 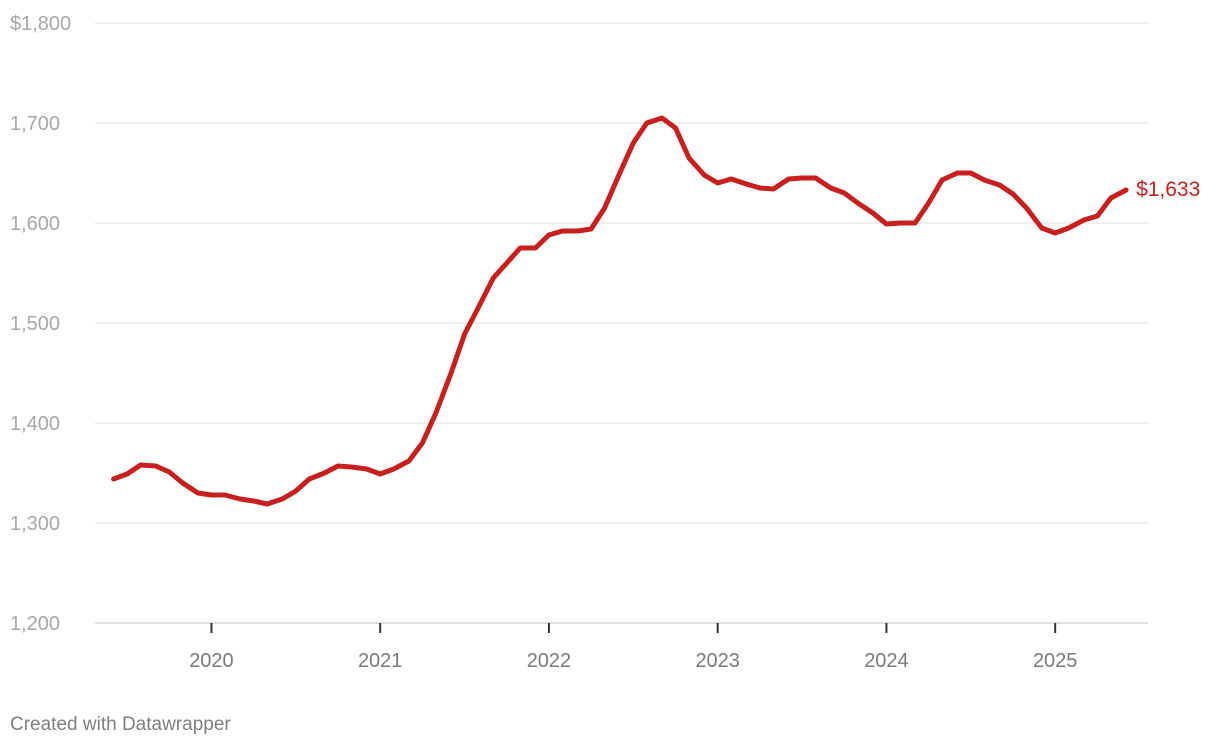 What do you see at coordinates (211, 661) in the screenshot?
I see `x-tick-label: 2020` at bounding box center [211, 661].